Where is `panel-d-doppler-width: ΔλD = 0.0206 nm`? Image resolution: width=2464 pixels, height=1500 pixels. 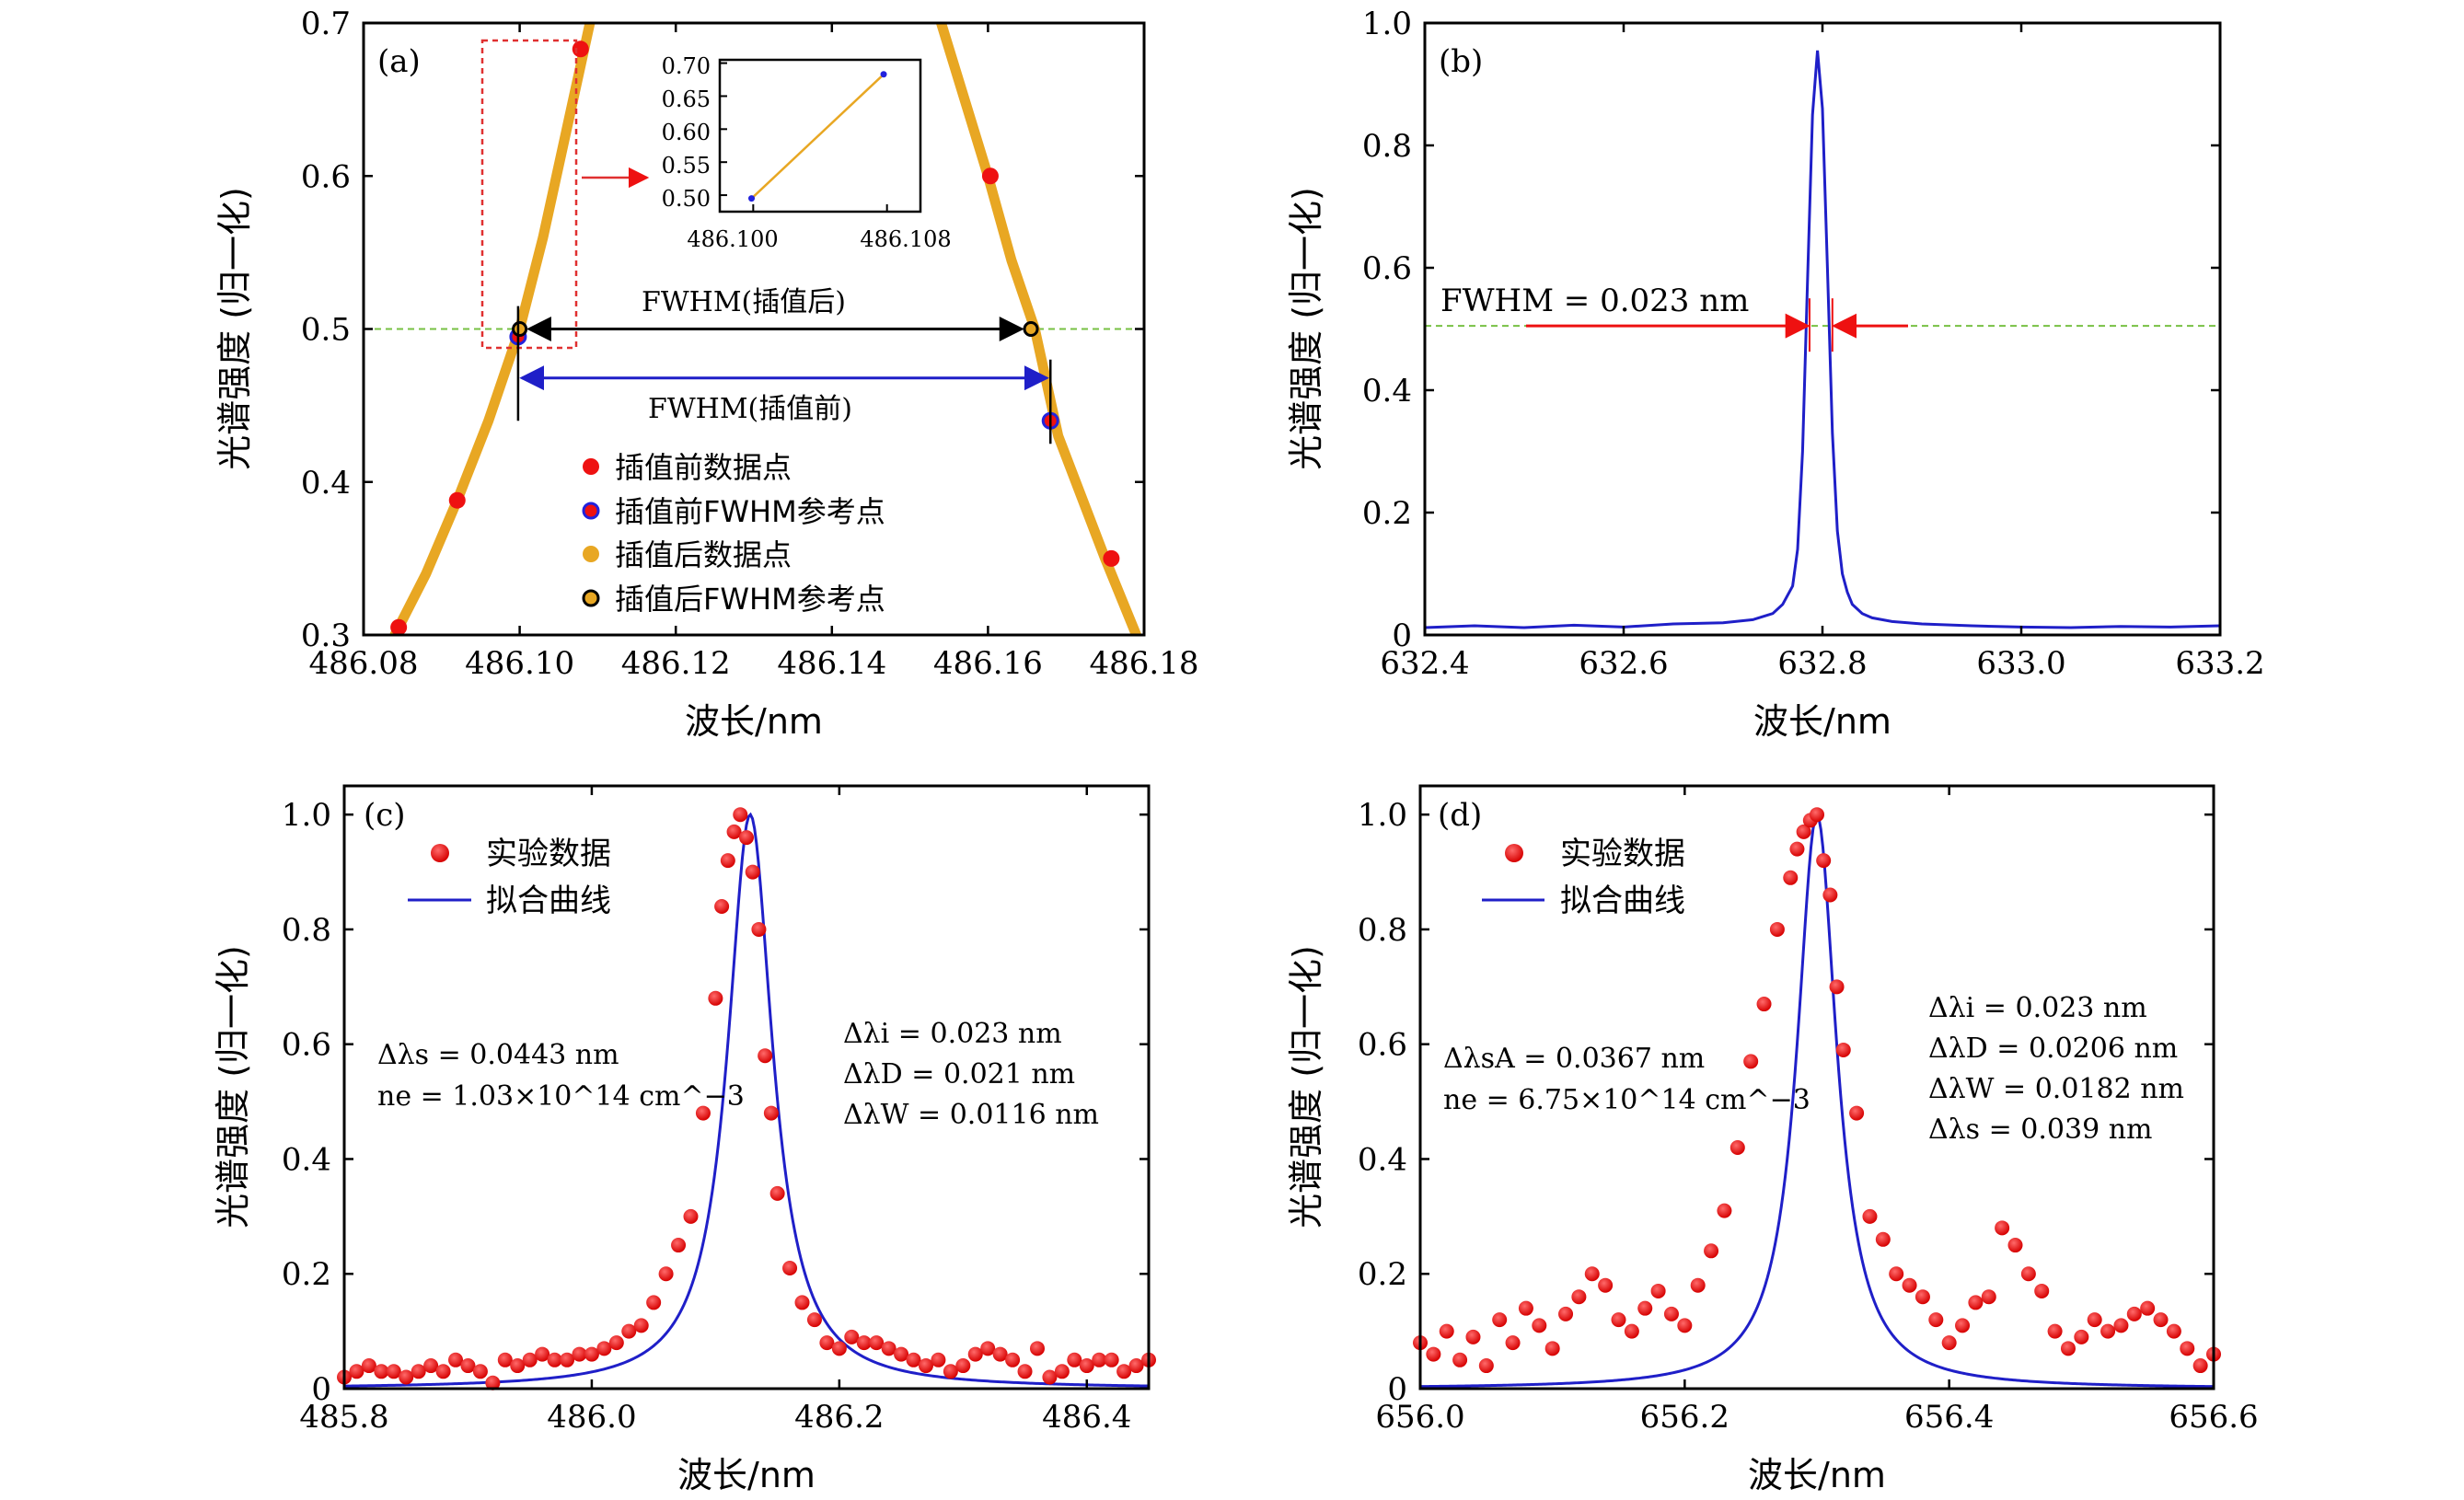
panel-d-doppler-width: ΔλD = 0.0206 nm is located at coordinates (2053, 1049).